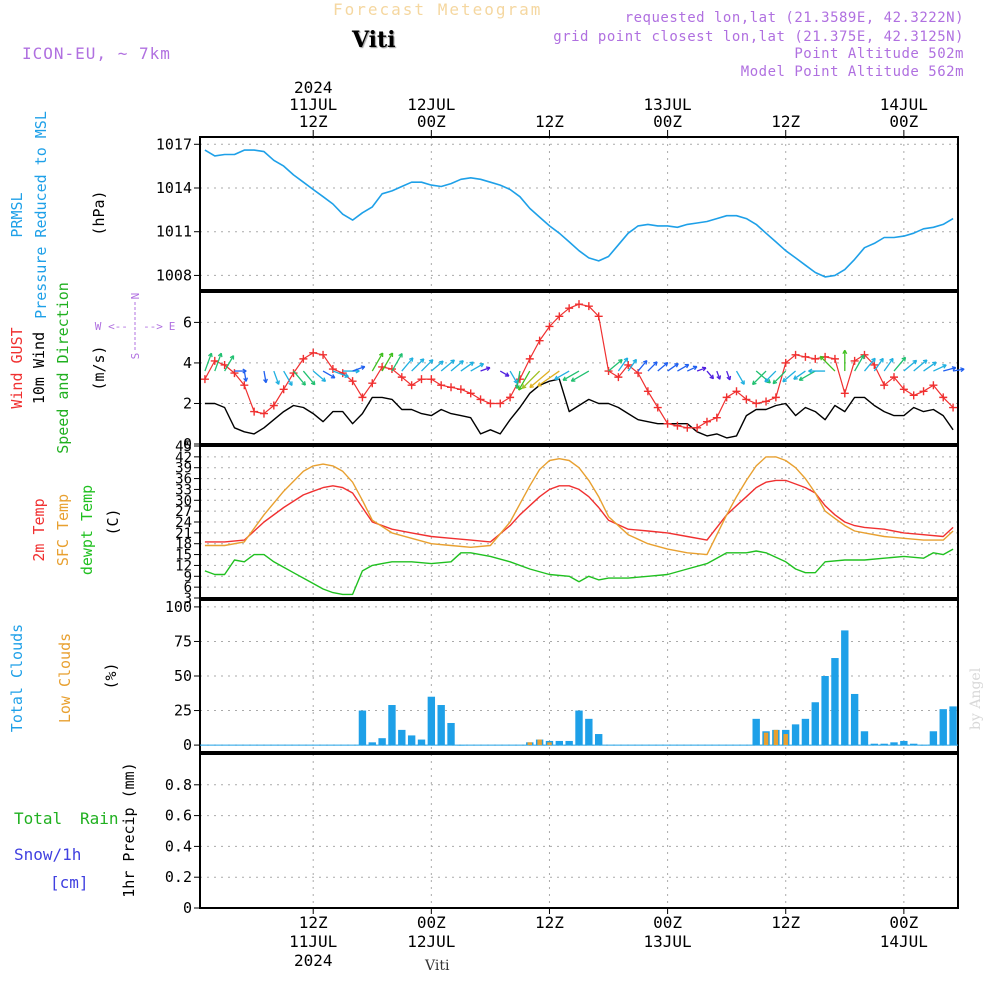 The height and width of the screenshot is (1000, 1000). What do you see at coordinates (183, 566) in the screenshot?
I see `y-tick-label: 12` at bounding box center [183, 566].